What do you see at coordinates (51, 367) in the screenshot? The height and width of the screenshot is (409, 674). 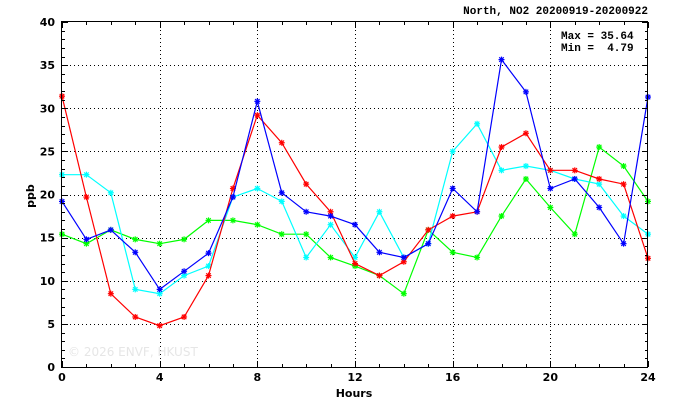 I see `y-tick-label: 0` at bounding box center [51, 367].